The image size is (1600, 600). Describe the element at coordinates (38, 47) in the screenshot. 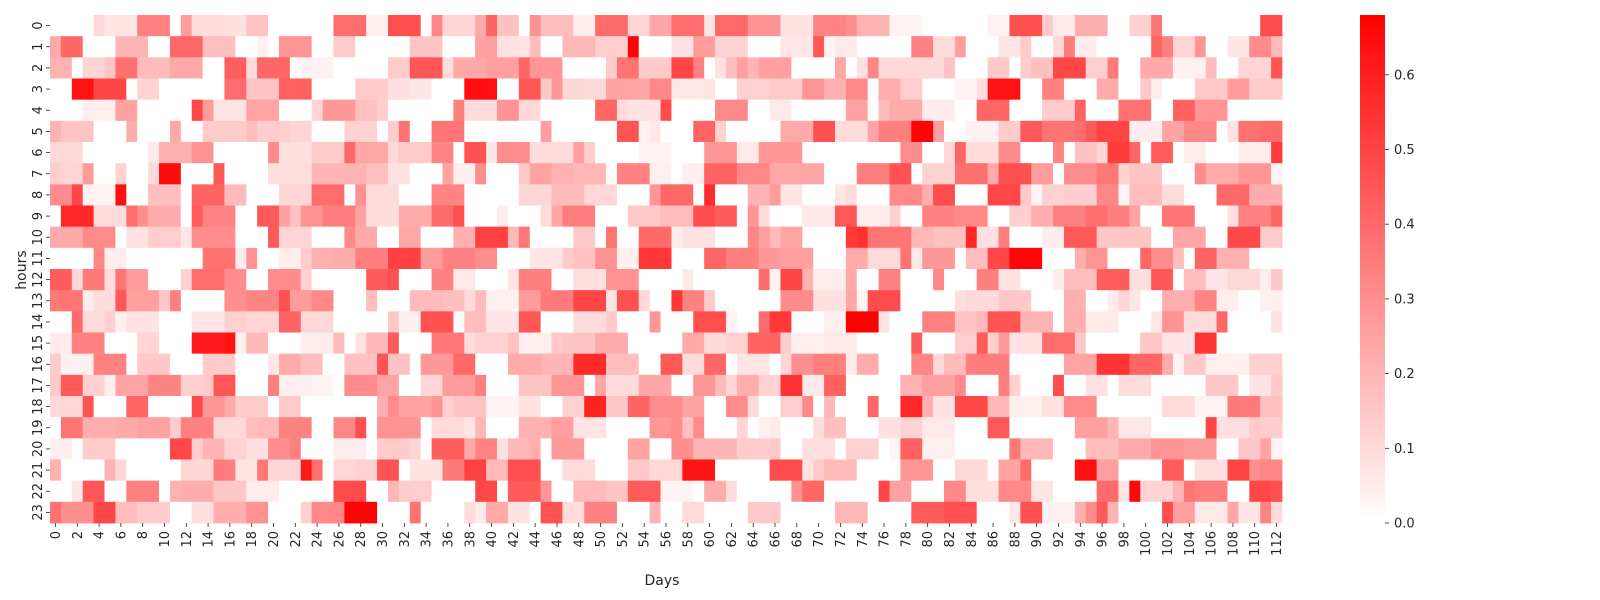

I see `y-tick-label: 1` at that location.